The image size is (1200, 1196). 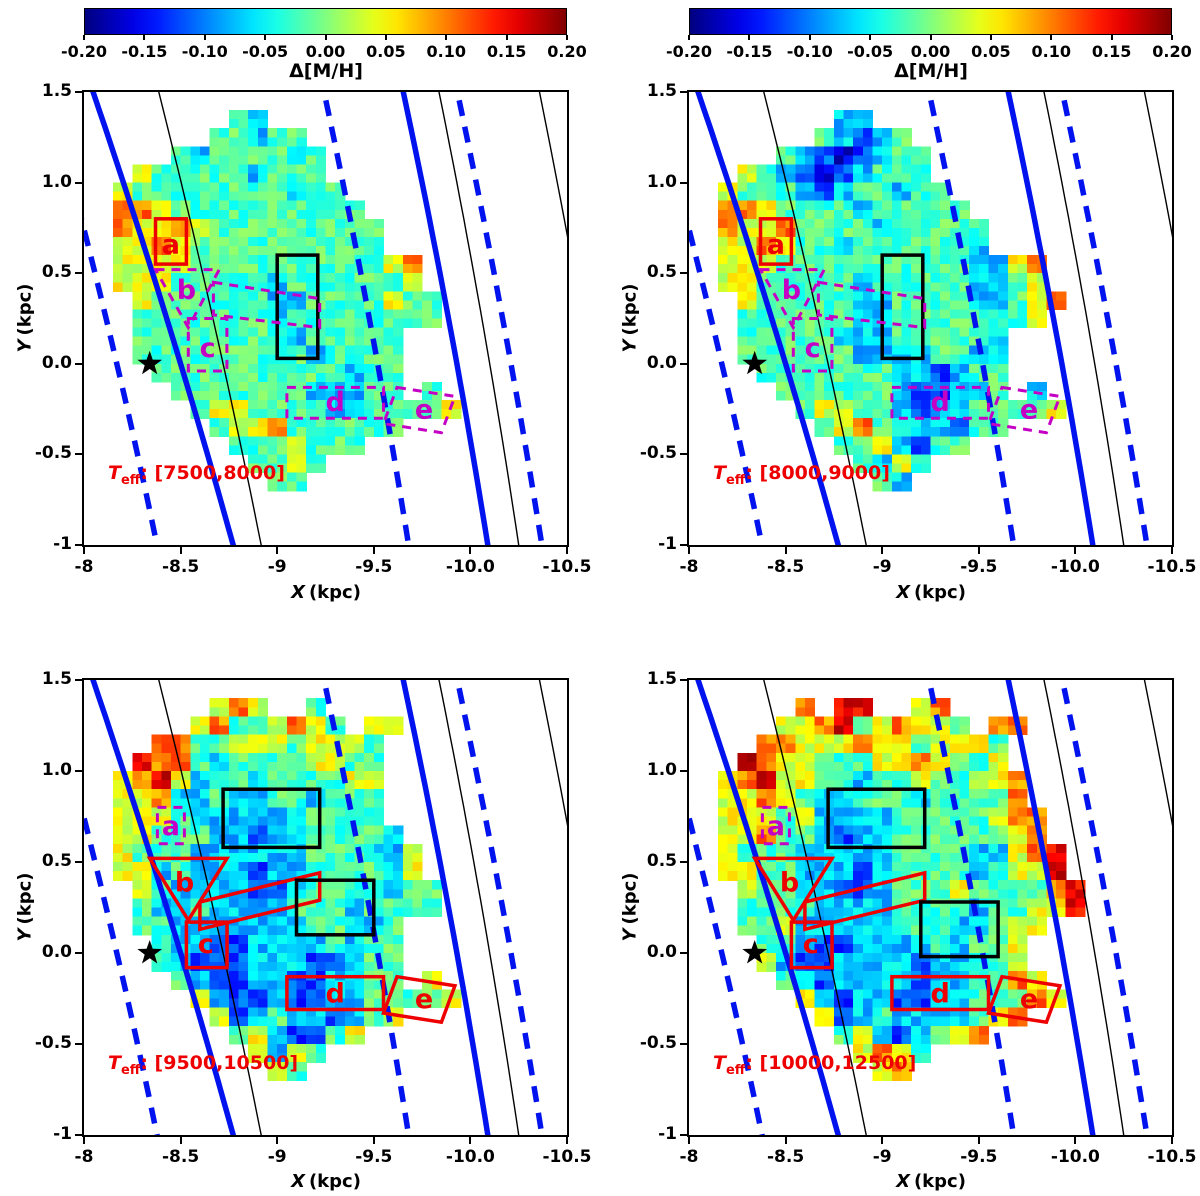 I want to click on region-e-label: e, so click(x=1029, y=999).